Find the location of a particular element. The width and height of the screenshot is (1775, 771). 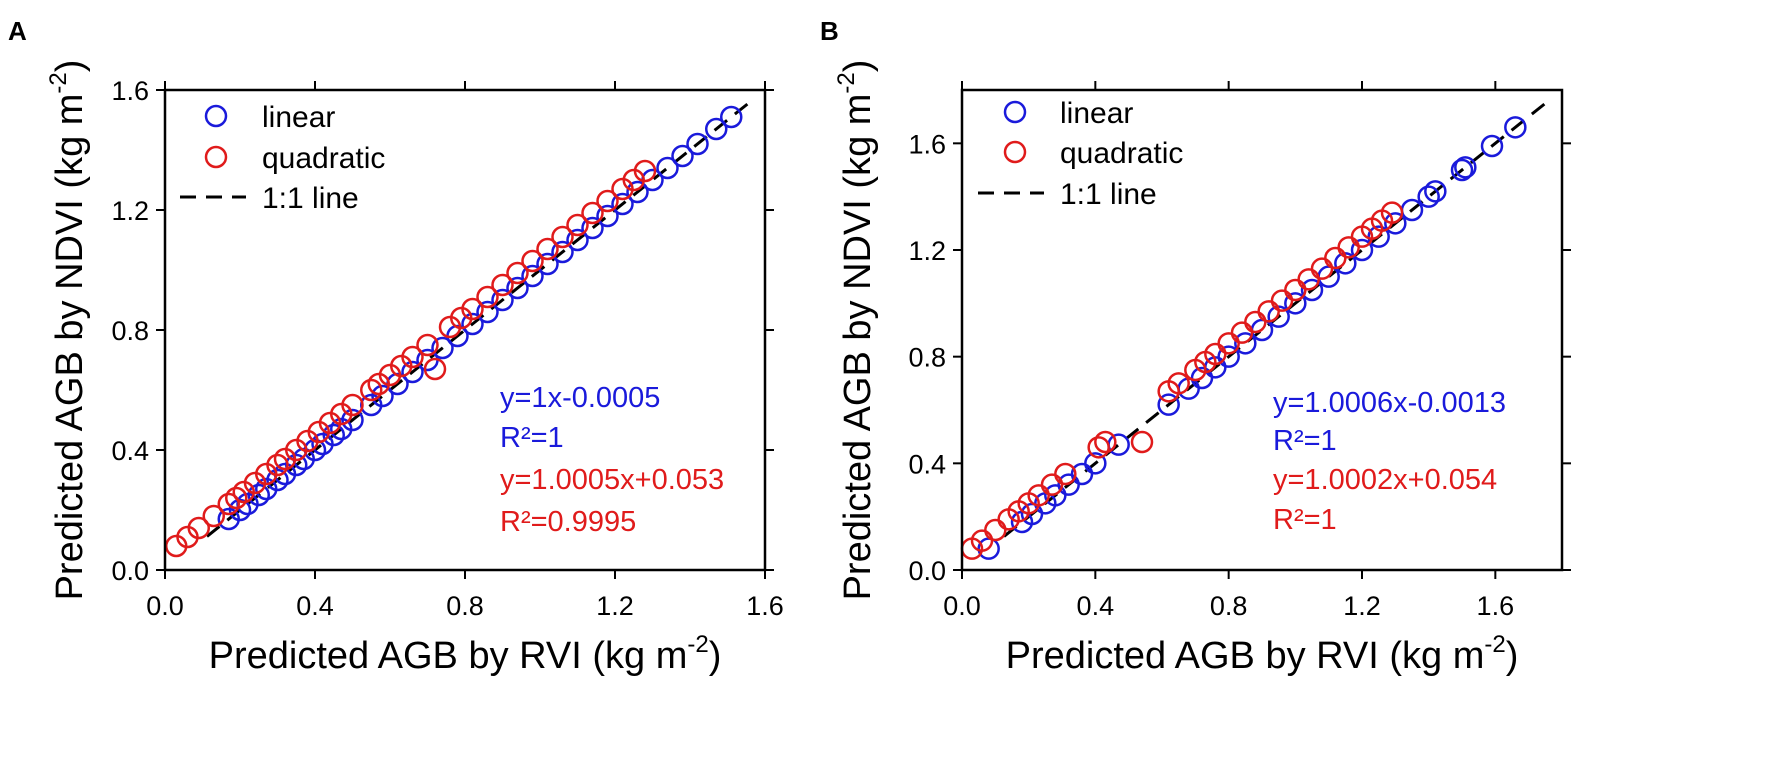

annotation-quadratic-r2: R²=1 is located at coordinates (1305, 520).